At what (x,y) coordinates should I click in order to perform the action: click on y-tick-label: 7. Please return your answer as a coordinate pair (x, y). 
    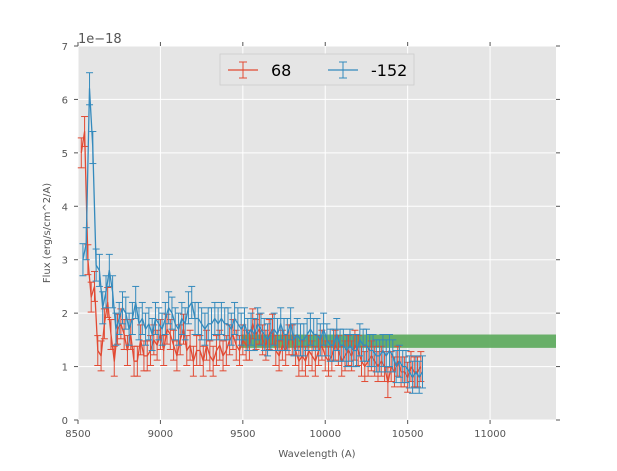
    Looking at the image, I should click on (65, 47).